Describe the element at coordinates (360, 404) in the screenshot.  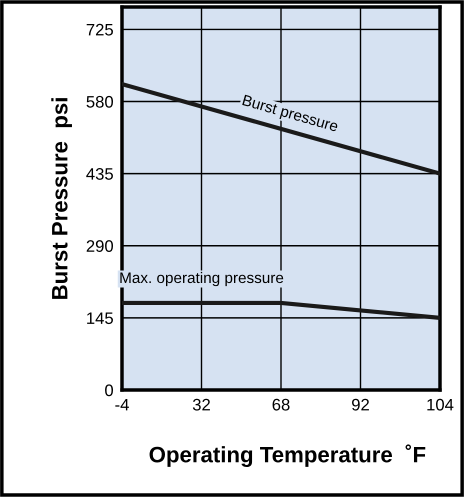
I see `x-tick-label: 92` at that location.